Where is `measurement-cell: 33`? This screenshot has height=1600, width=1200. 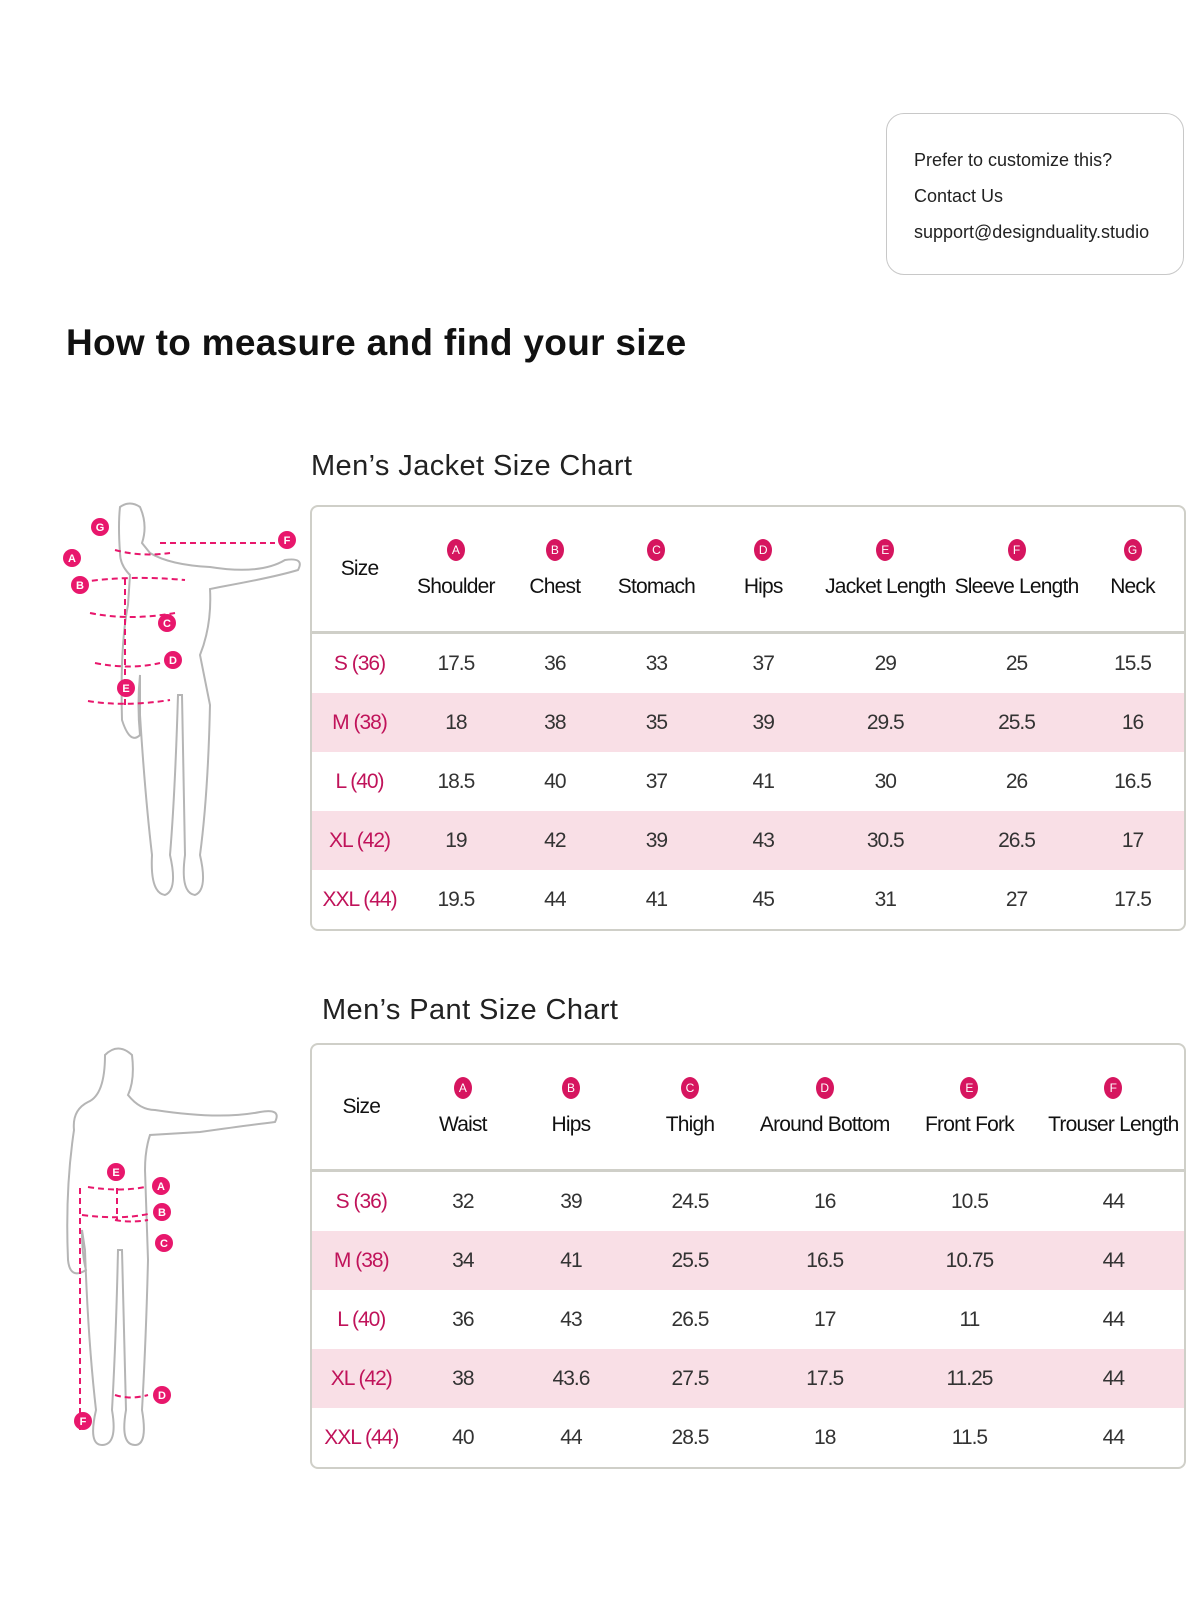 measurement-cell: 33 is located at coordinates (656, 663).